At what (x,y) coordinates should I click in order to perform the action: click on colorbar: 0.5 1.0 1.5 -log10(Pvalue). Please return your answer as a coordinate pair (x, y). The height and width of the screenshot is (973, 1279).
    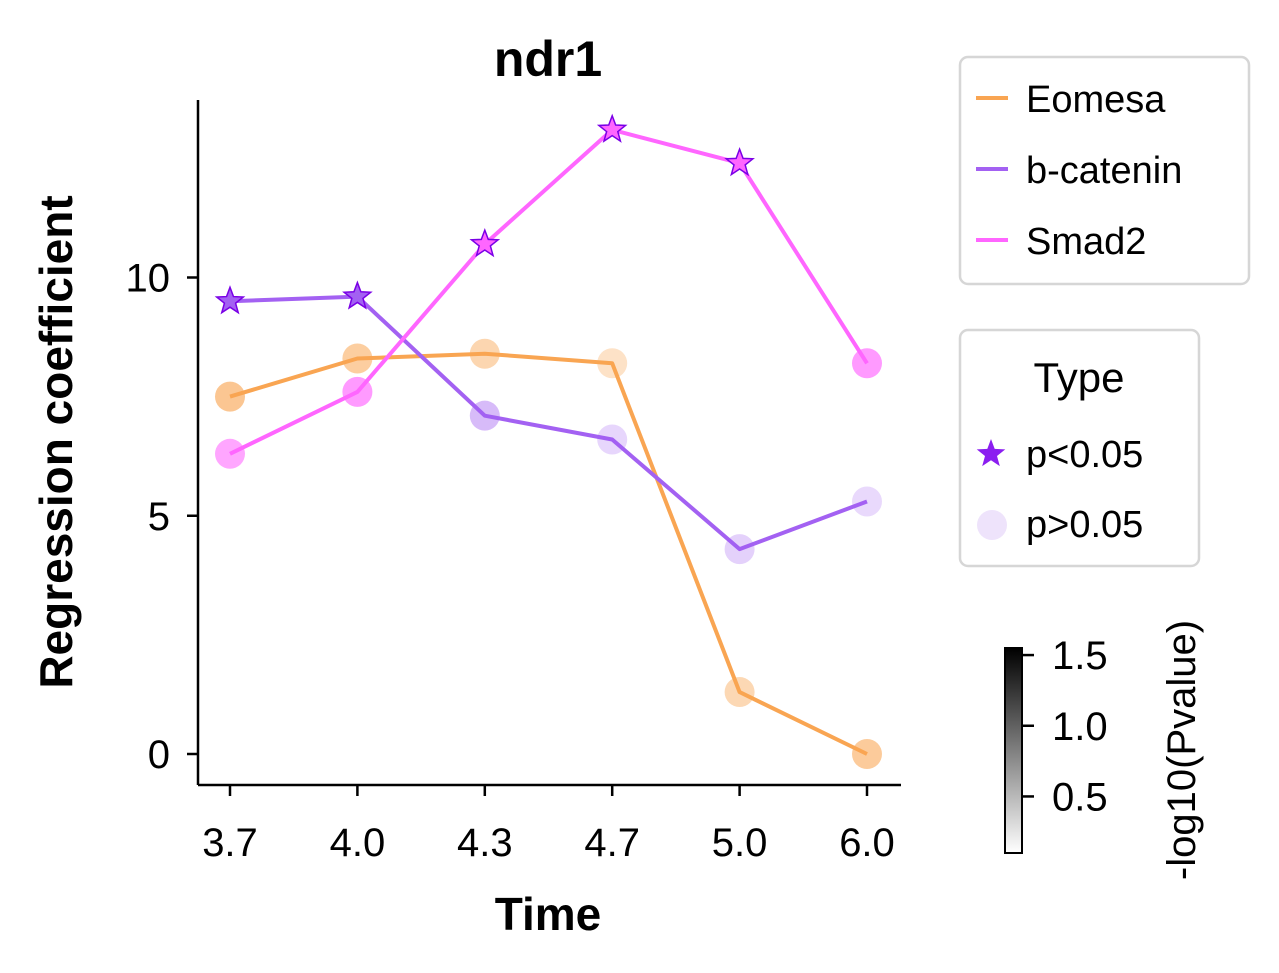
    Looking at the image, I should click on (1104, 750).